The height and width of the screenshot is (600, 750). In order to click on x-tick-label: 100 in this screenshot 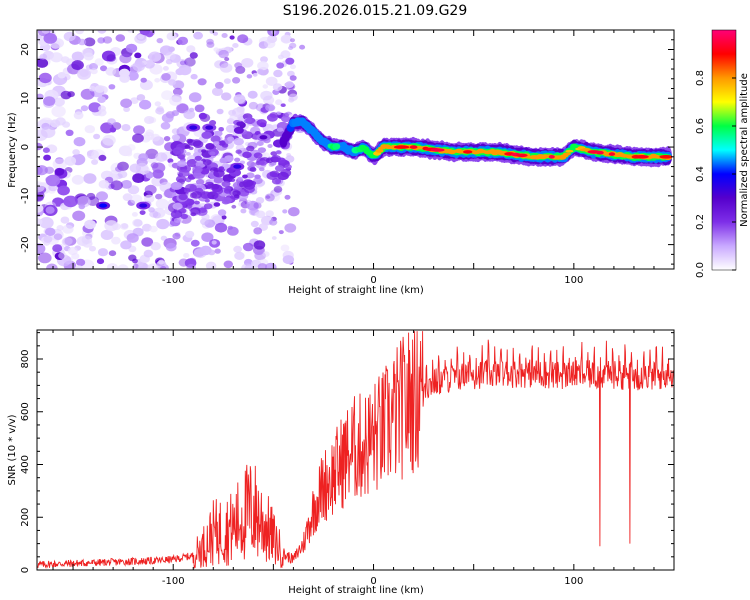, I will do `click(573, 581)`.